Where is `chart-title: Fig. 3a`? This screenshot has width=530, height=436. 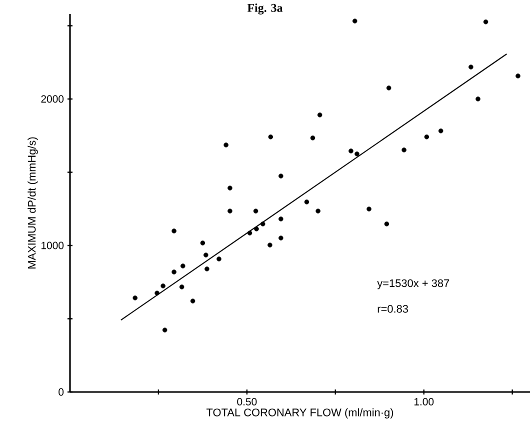 chart-title: Fig. 3a is located at coordinates (265, 9).